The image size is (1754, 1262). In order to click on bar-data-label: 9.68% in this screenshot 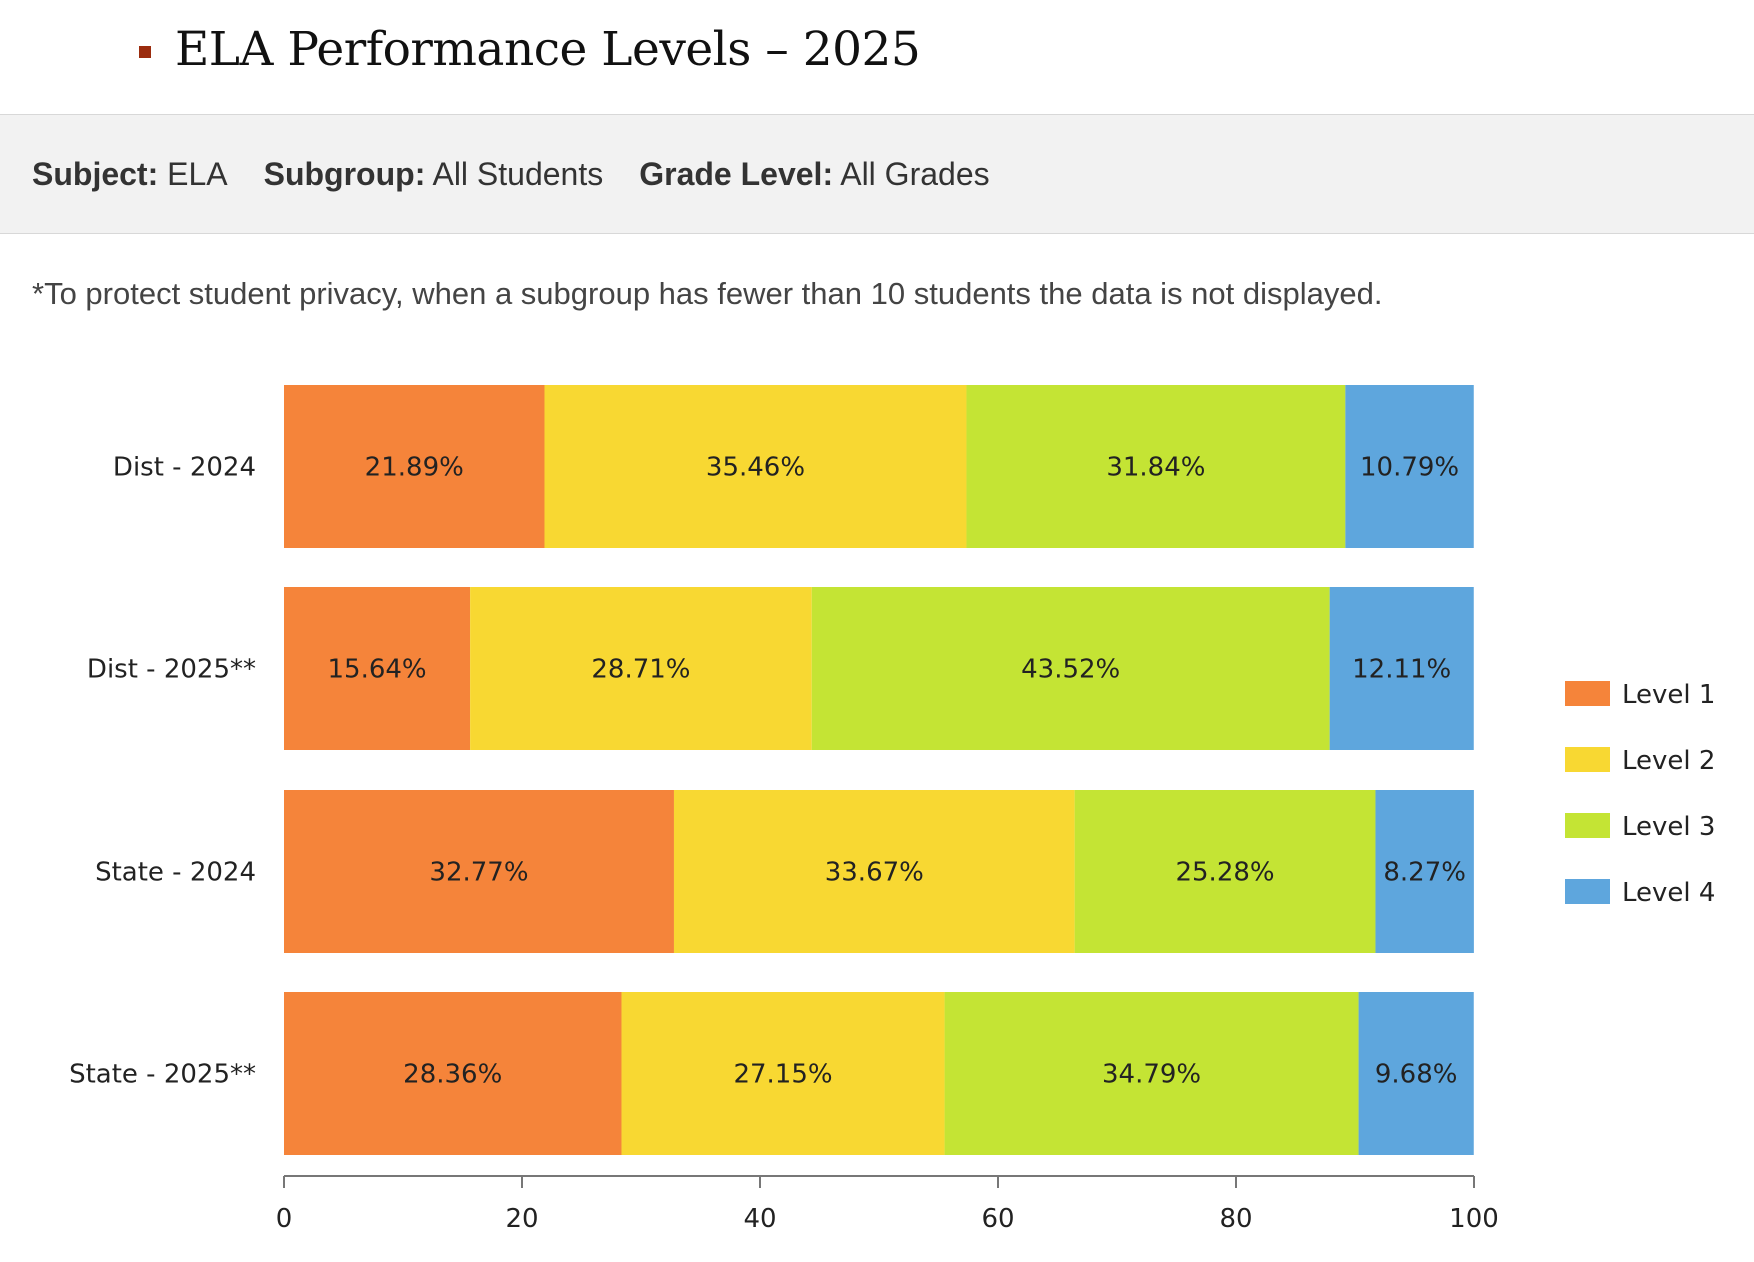, I will do `click(1416, 1075)`.